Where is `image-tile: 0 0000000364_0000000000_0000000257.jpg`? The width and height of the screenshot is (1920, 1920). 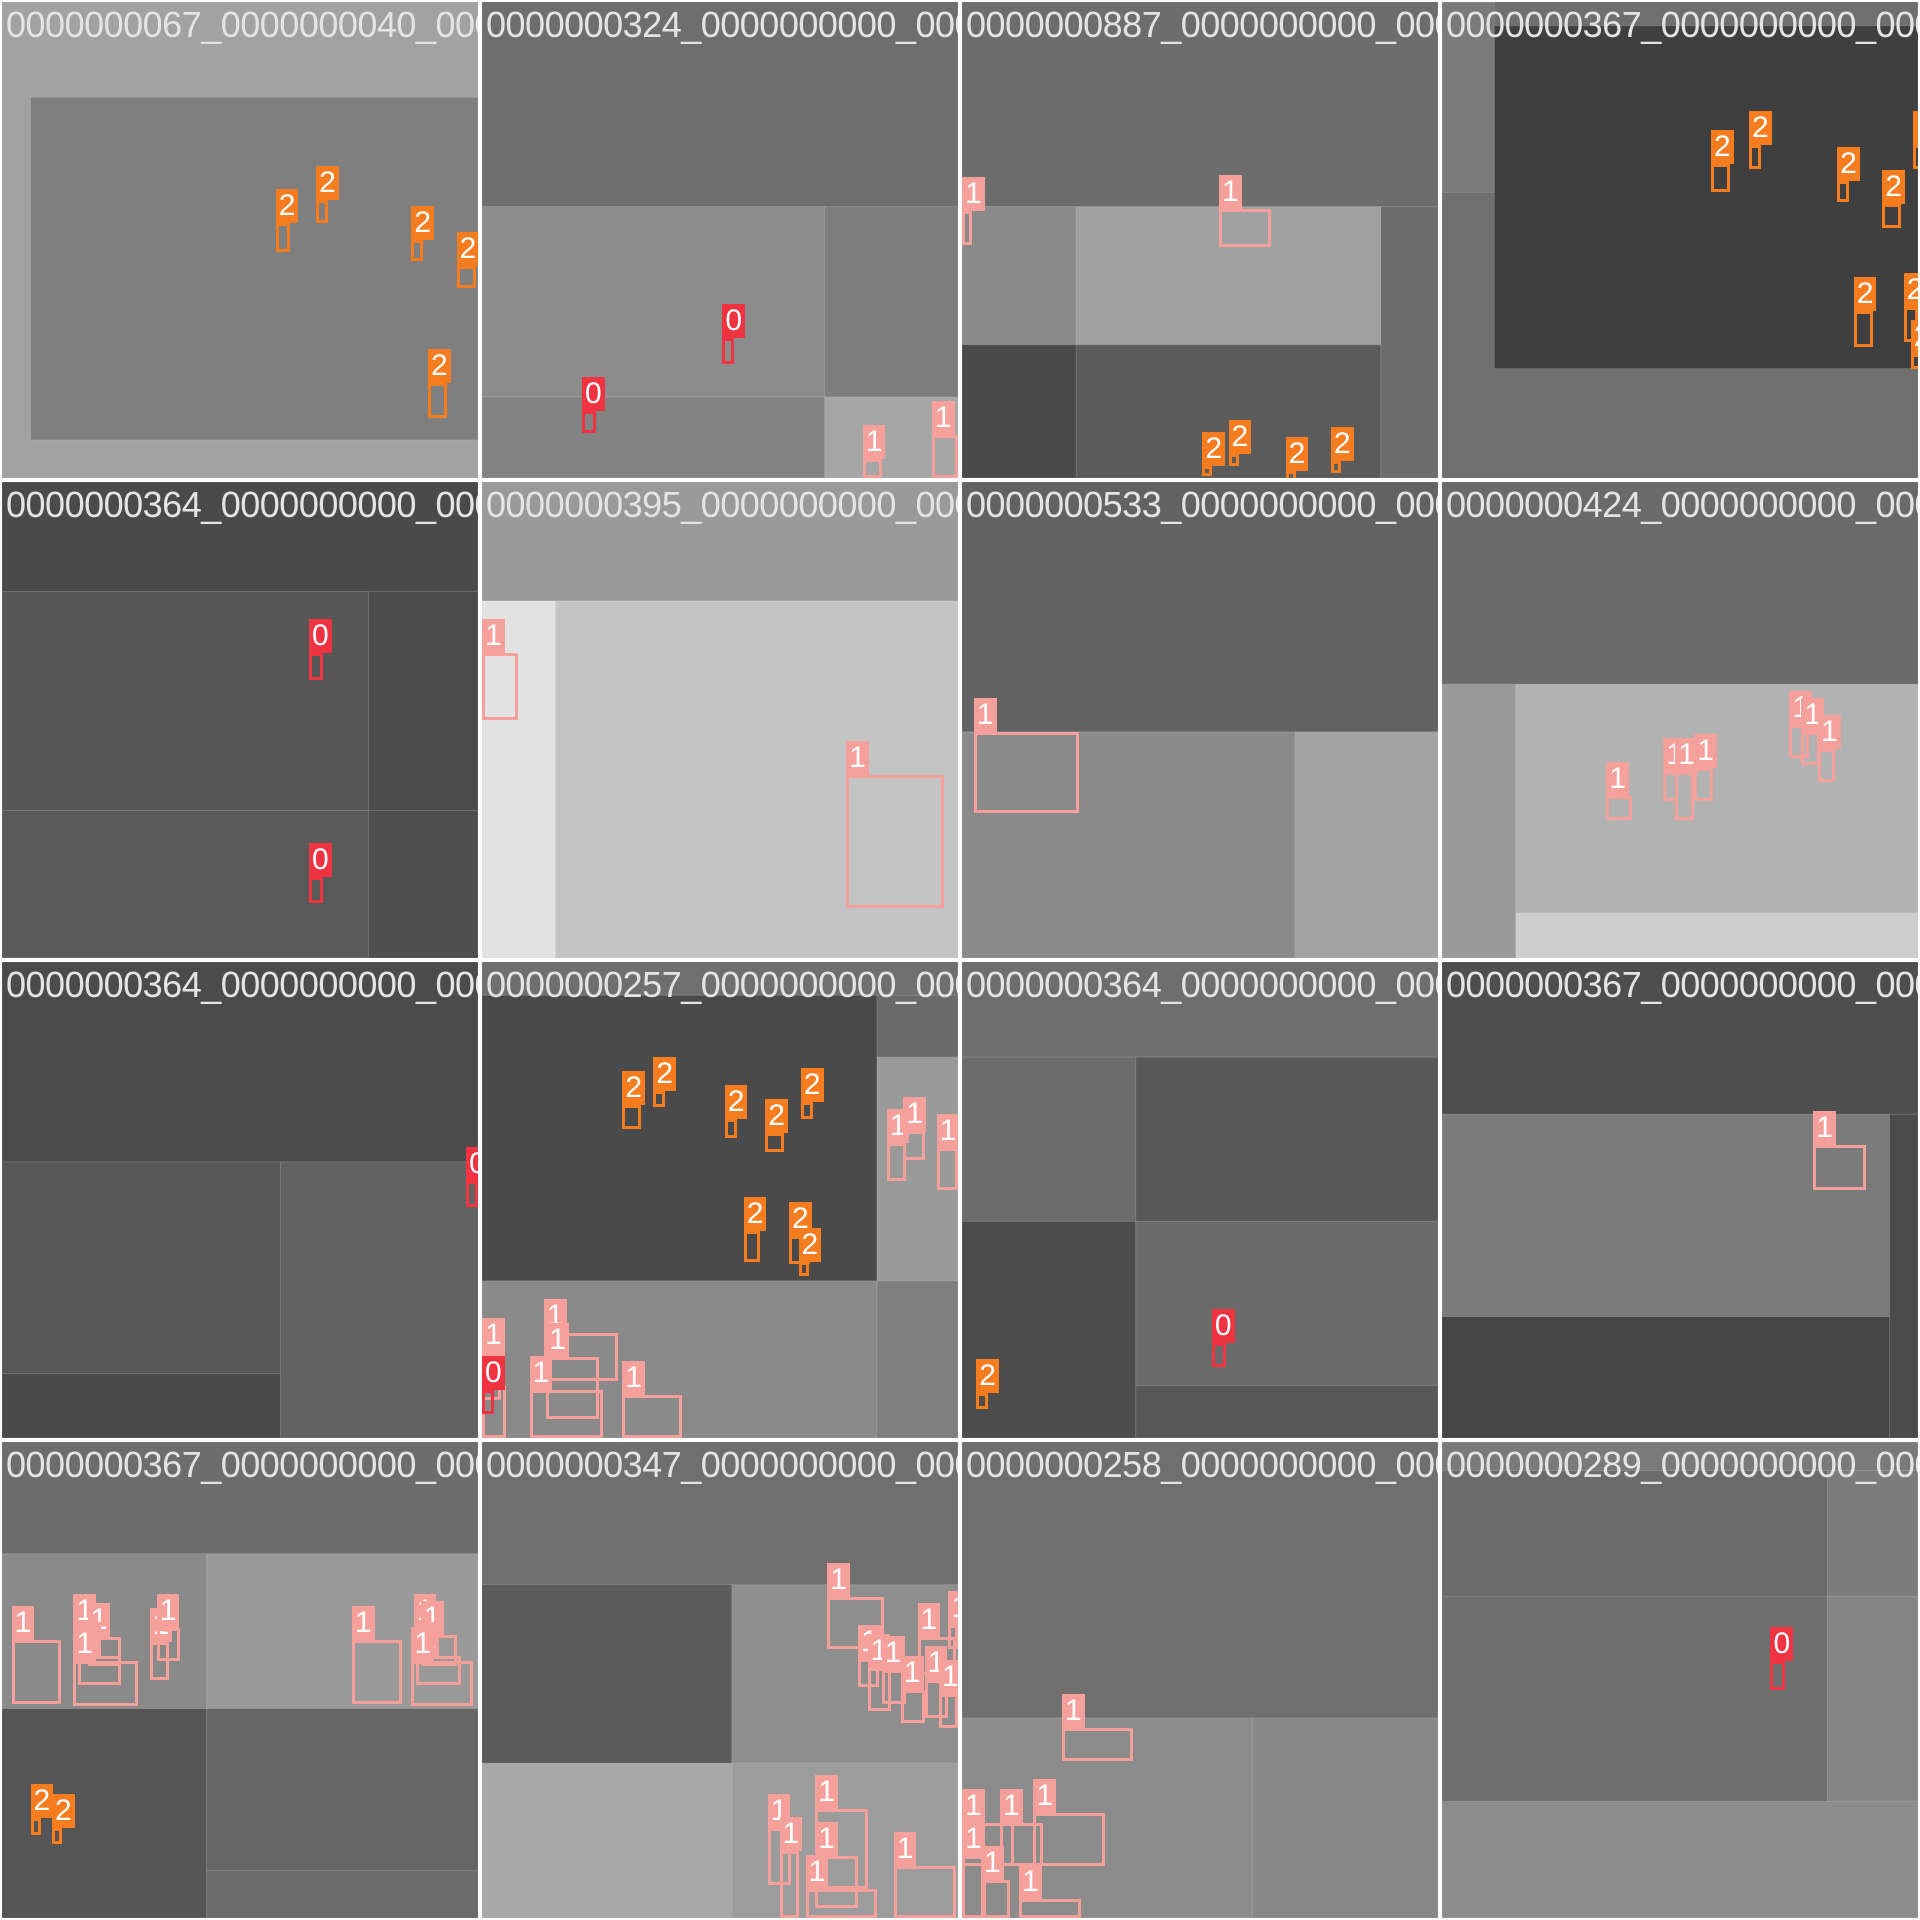
image-tile: 0 0000000364_0000000000_0000000257.jpg is located at coordinates (240, 1200).